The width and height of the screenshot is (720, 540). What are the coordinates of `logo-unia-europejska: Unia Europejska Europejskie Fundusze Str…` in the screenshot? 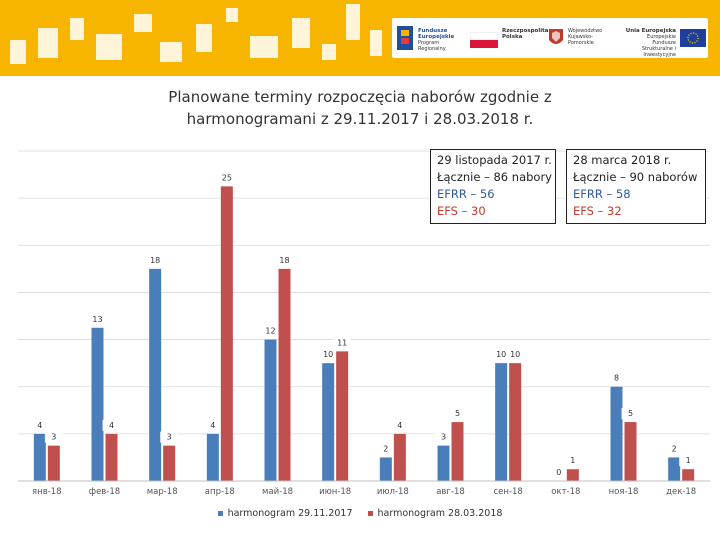 It's located at (664, 38).